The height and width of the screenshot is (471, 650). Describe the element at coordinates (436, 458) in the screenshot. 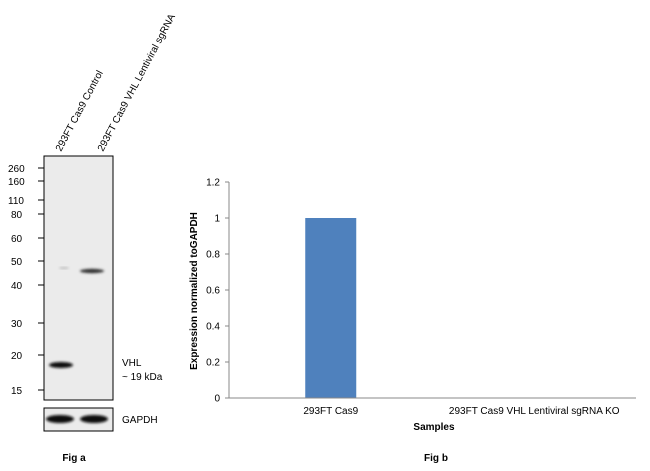

I see `fig-b-caption: Fig b` at that location.